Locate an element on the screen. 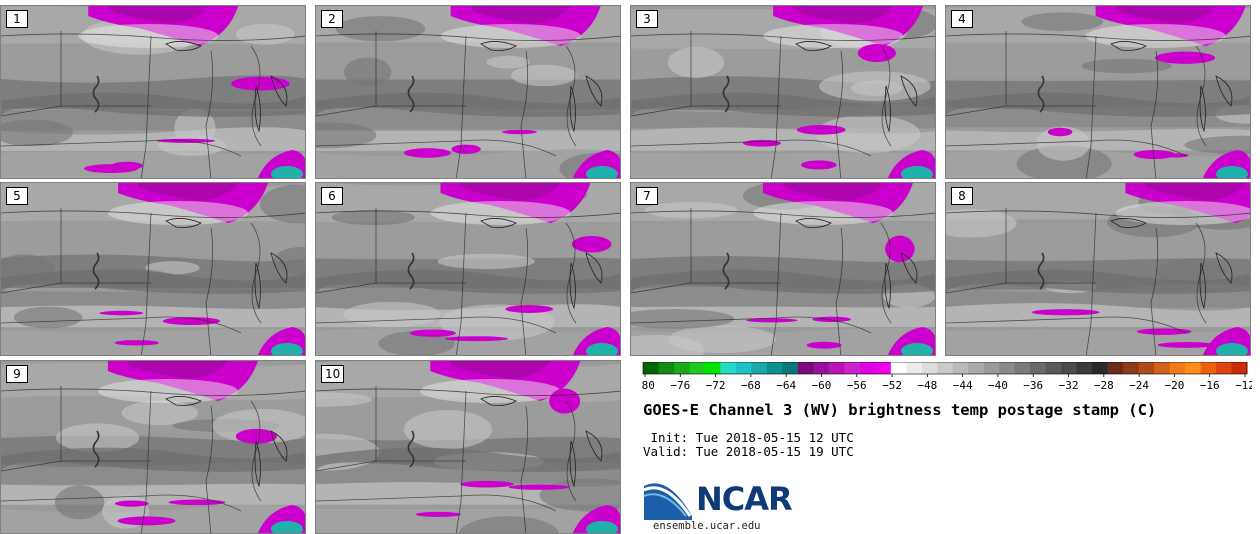 This screenshot has width=1260, height=534. map-panel: 2 is located at coordinates (468, 92).